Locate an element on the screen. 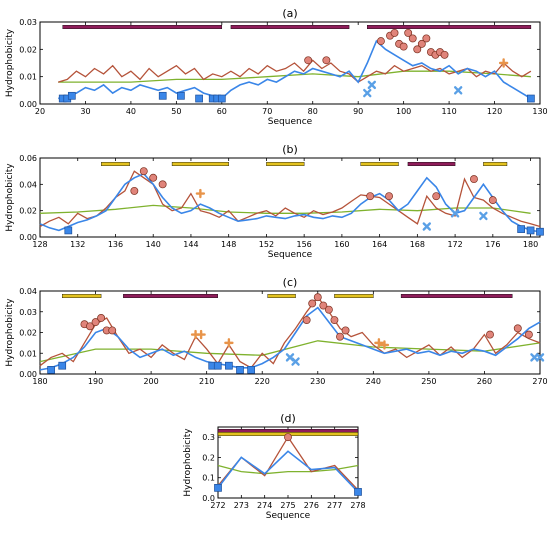 Image resolution: width=550 pixels, height=538 pixels. x-tick-label: 275 is located at coordinates (287, 505).